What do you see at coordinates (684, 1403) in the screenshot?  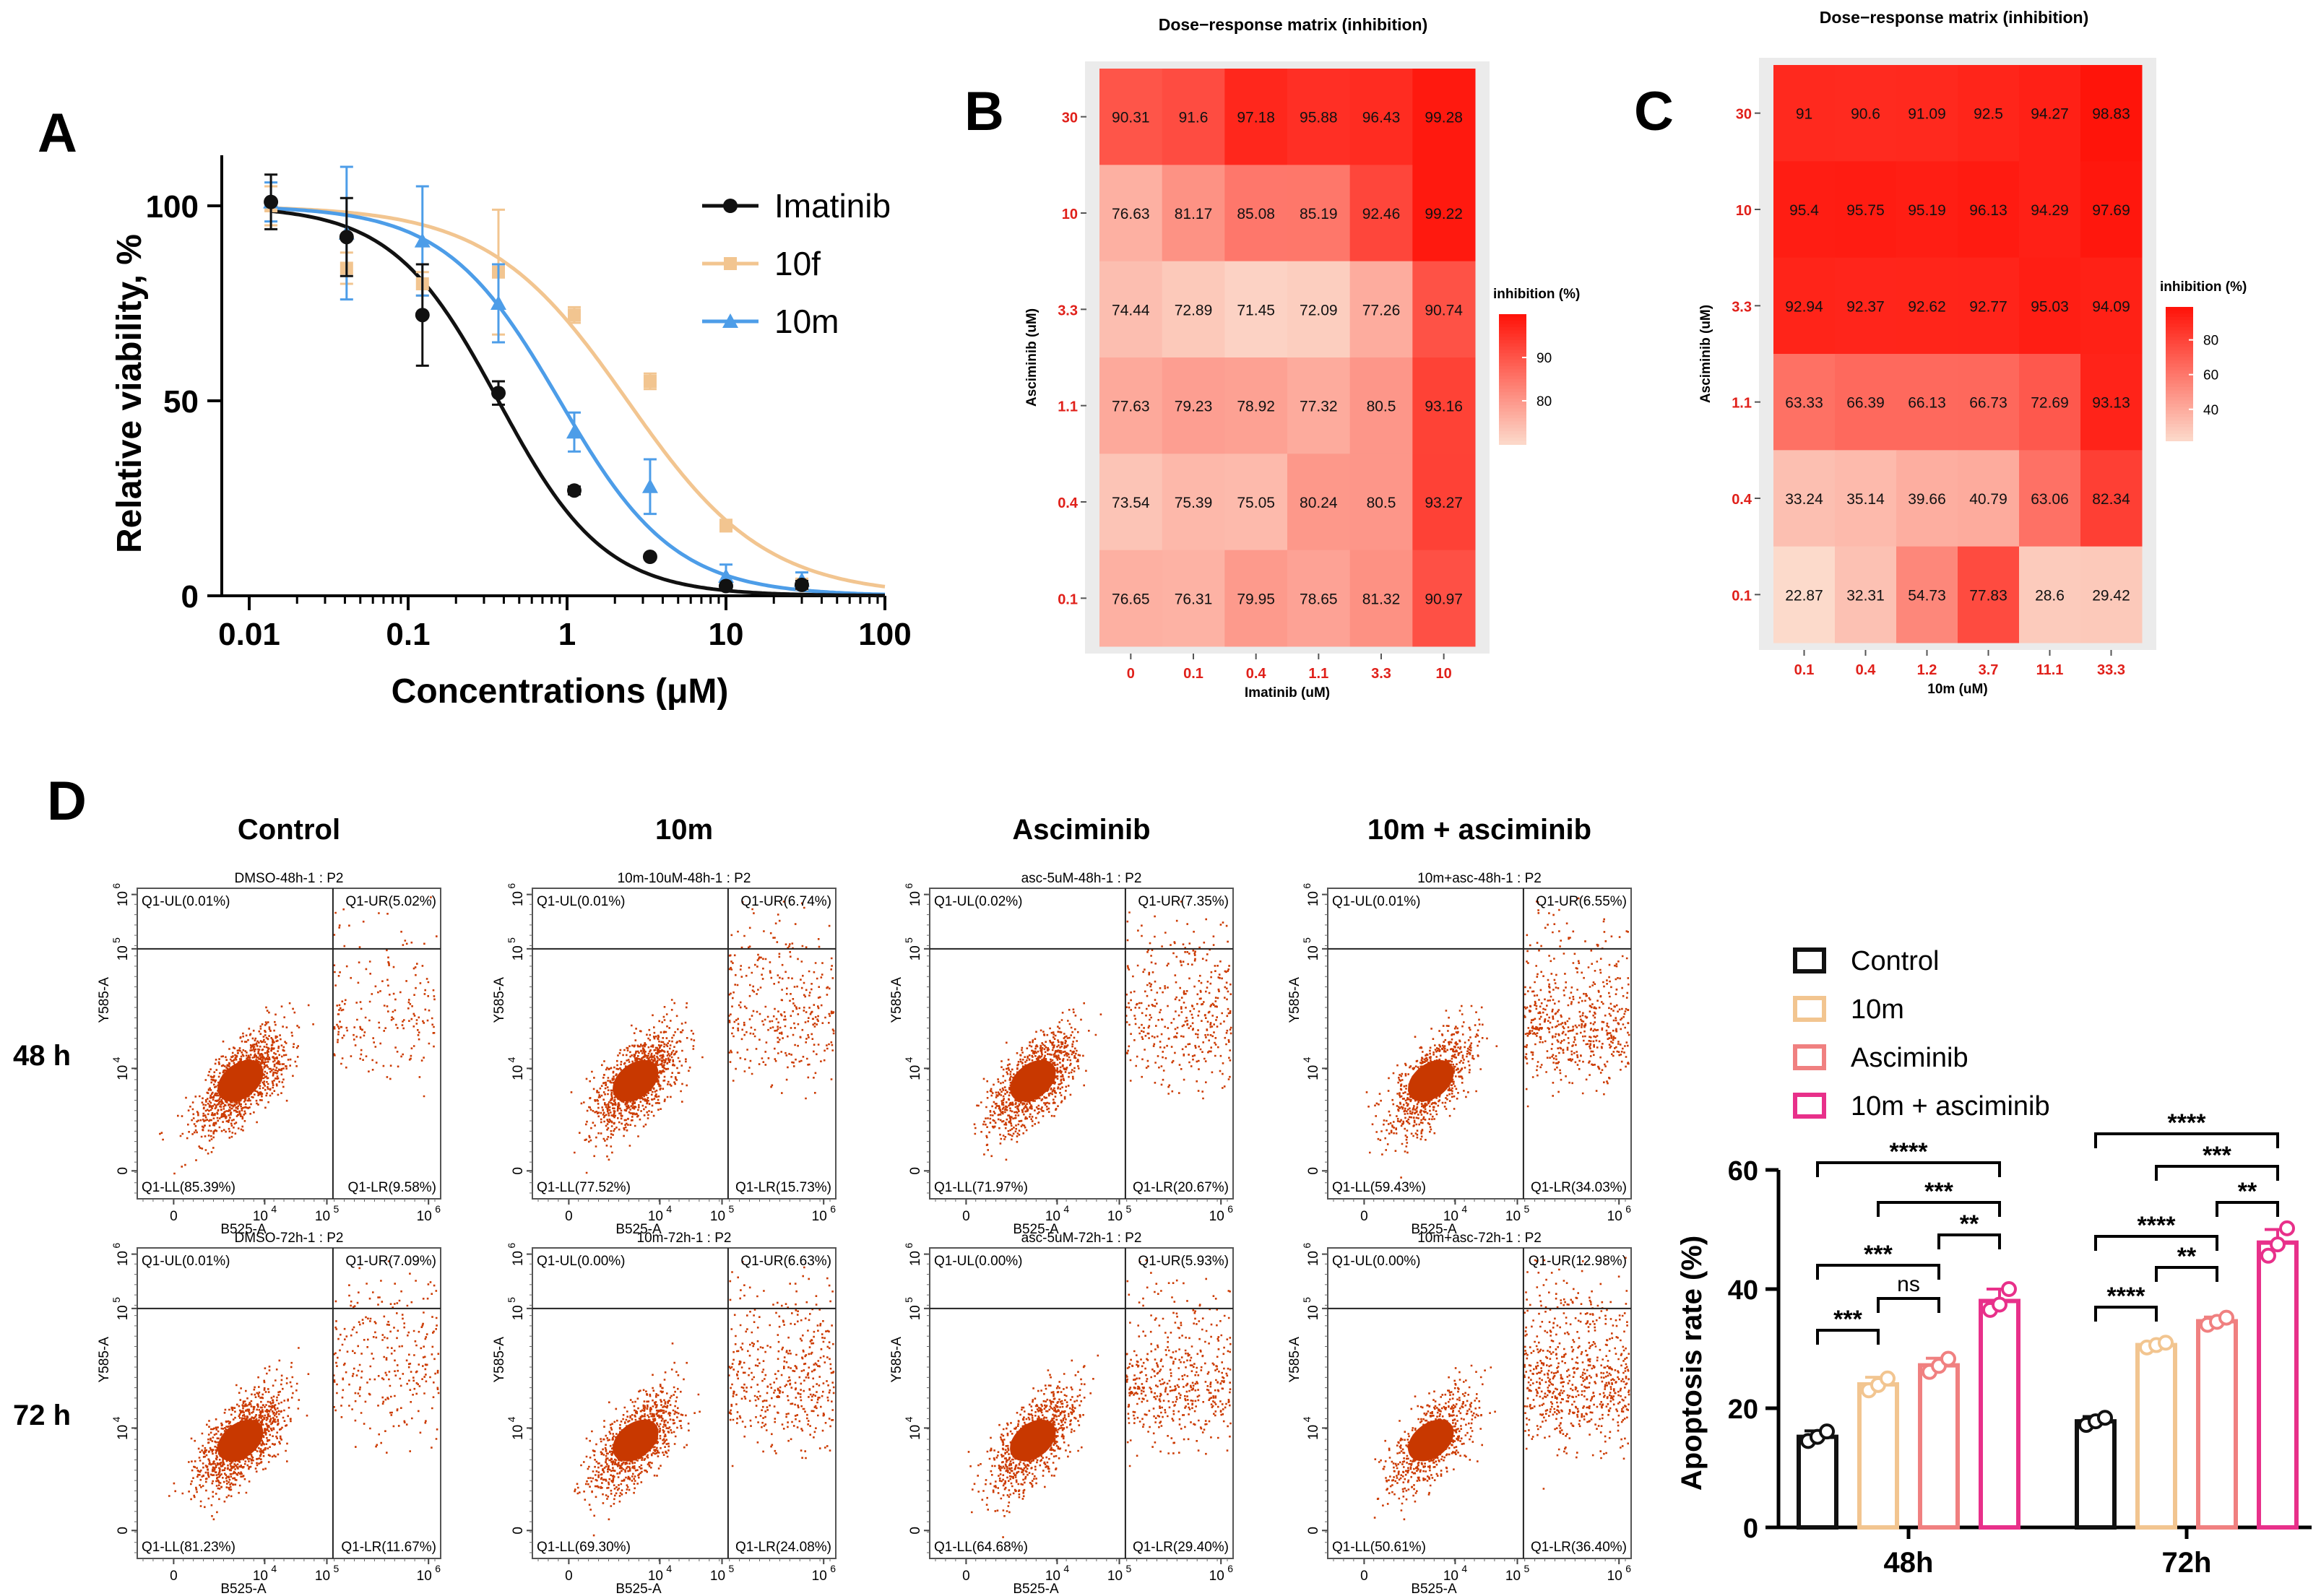 I see `plot-frame` at bounding box center [684, 1403].